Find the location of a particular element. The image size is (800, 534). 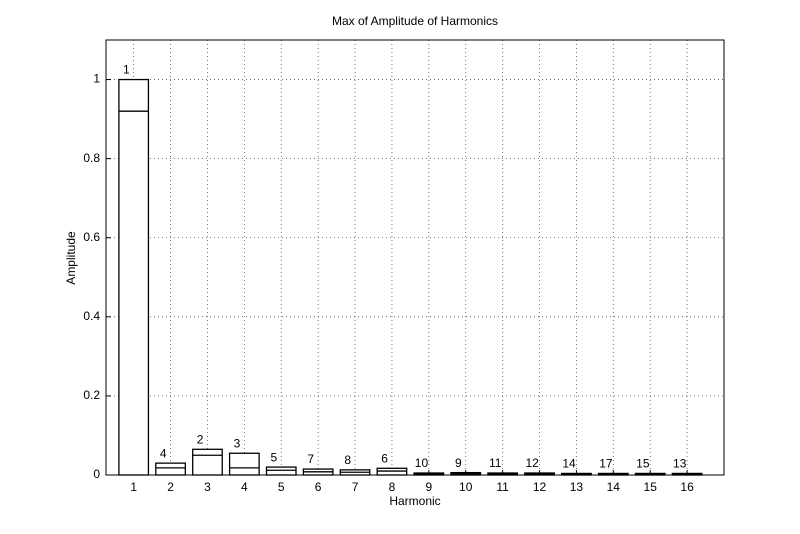

x-tick-label: 8 is located at coordinates (392, 487).